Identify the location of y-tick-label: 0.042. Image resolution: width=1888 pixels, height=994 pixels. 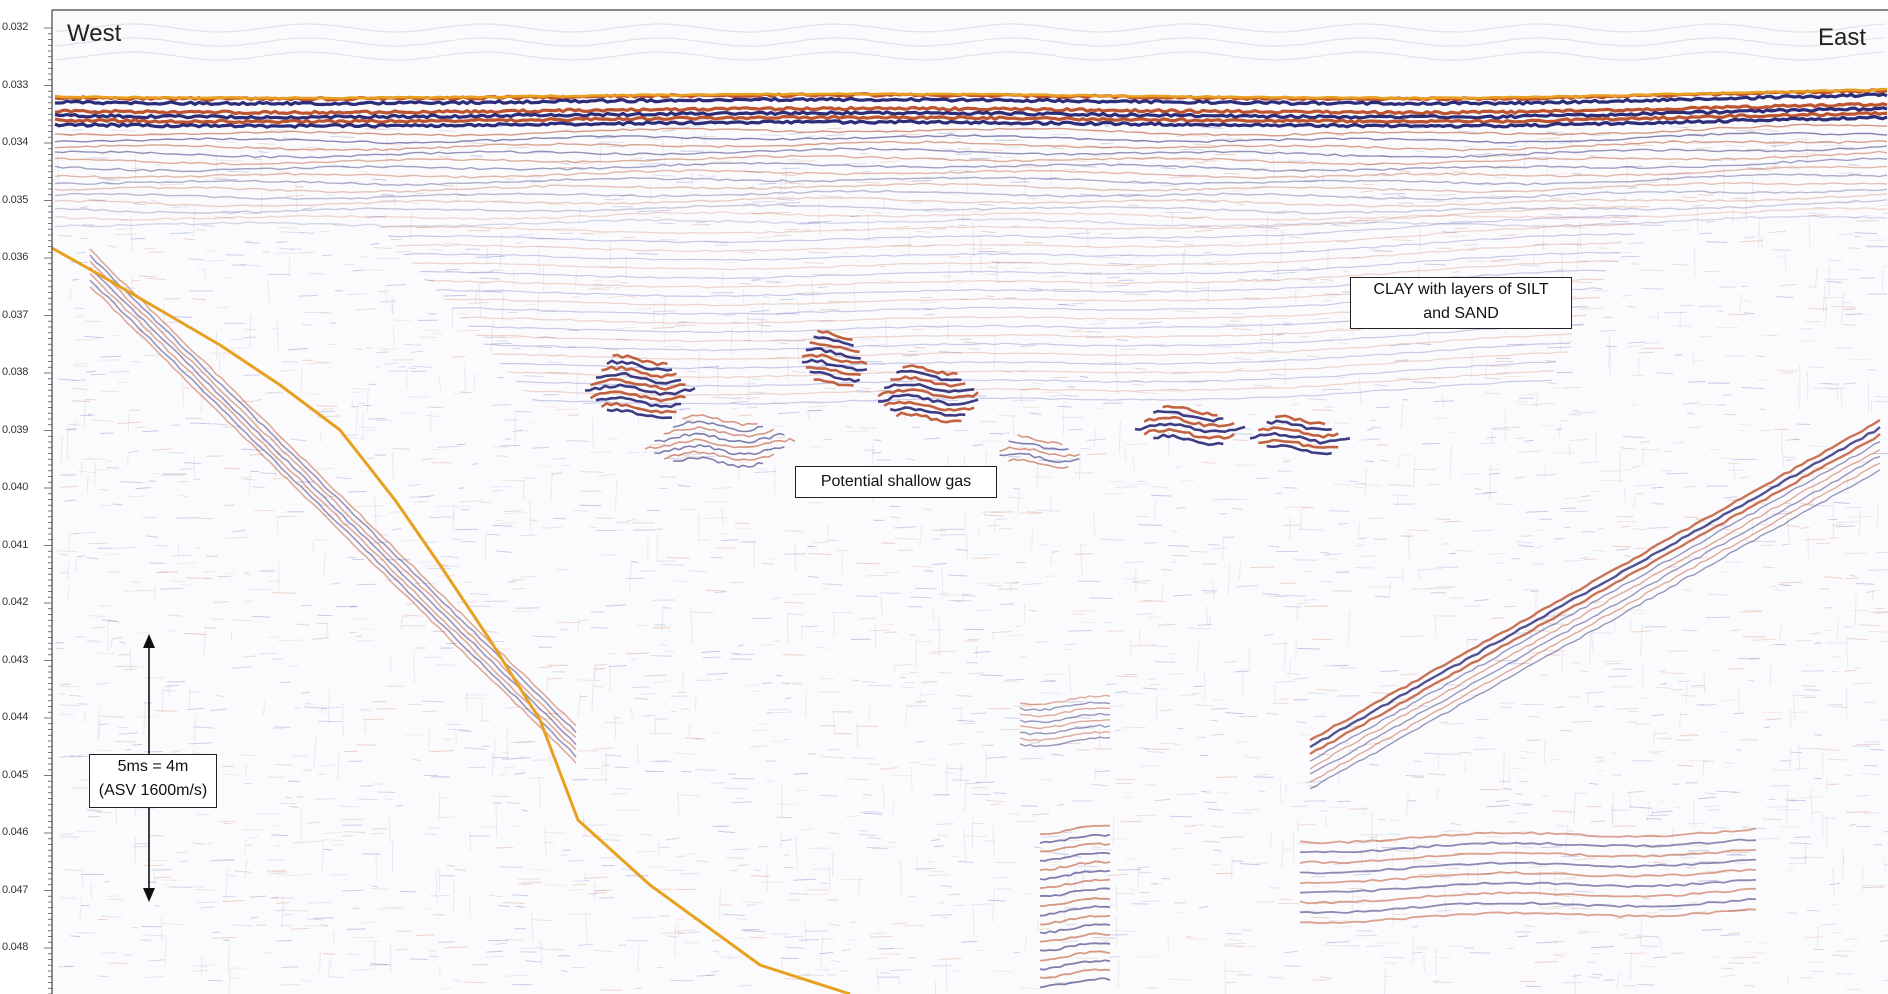
(15, 602).